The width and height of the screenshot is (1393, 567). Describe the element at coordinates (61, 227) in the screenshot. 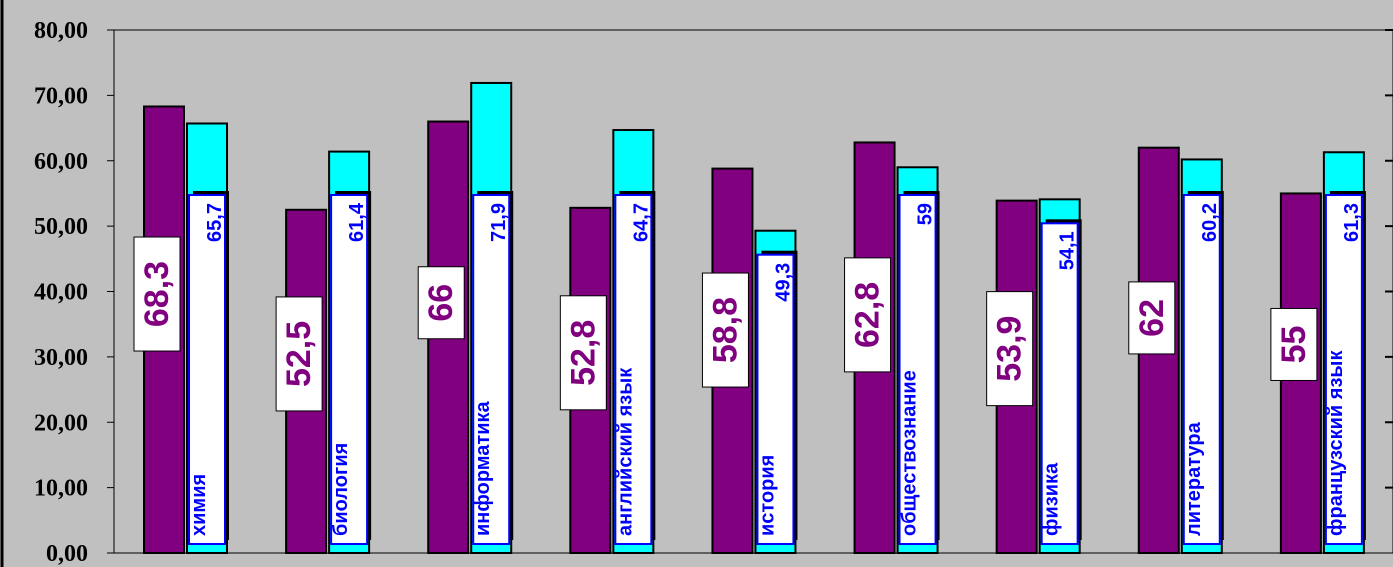

I see `y-tick-label: 50,00` at that location.